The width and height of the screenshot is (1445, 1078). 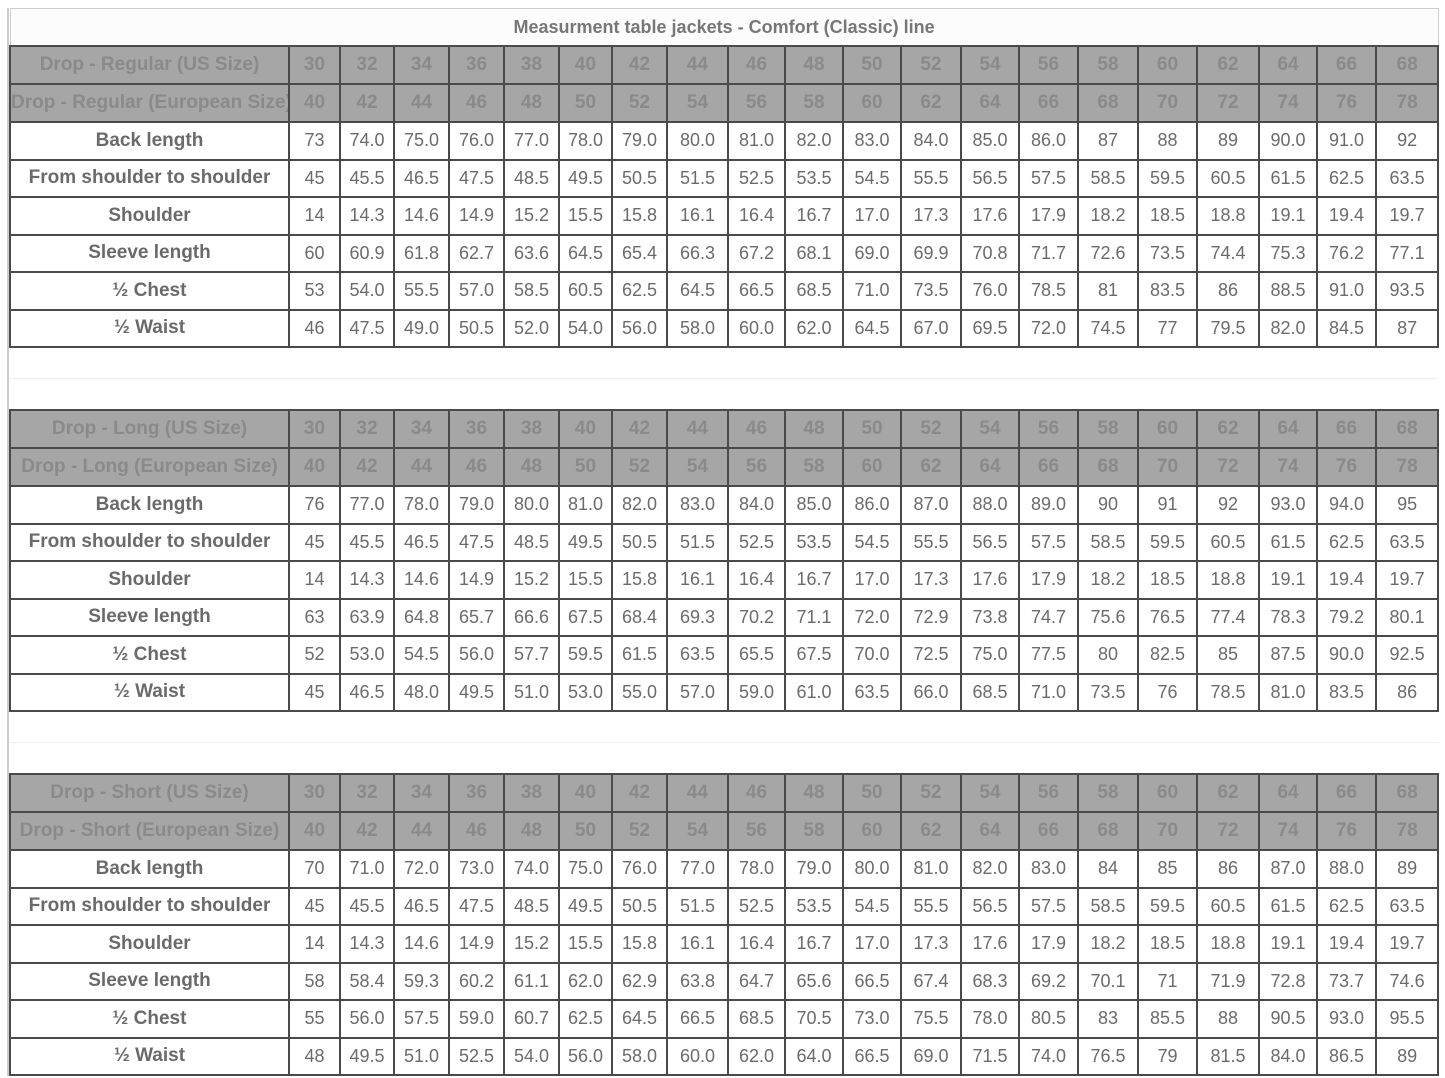 I want to click on size-header-label: Drop - Short (European Size), so click(x=149, y=831).